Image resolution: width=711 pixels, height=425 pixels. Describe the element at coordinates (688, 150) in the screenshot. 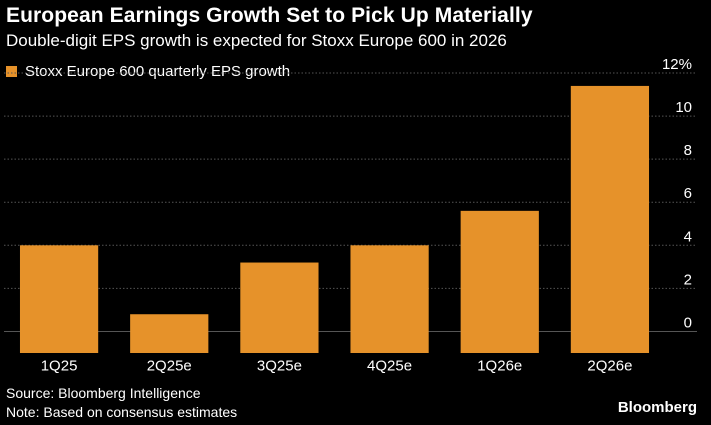

I see `y-tick-label: 8` at that location.